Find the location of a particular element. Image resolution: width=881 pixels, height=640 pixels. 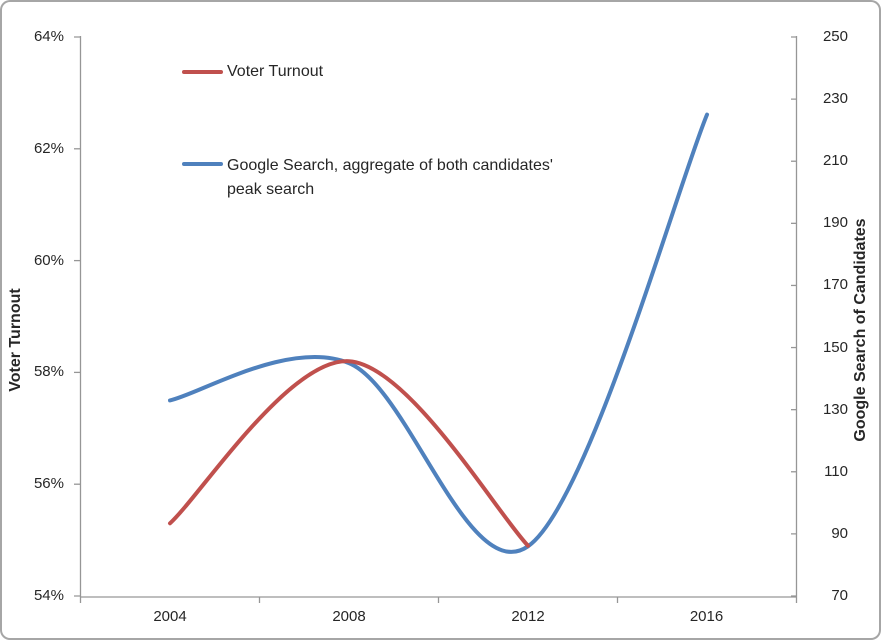

right-axis-tick: 190 is located at coordinates (835, 223).